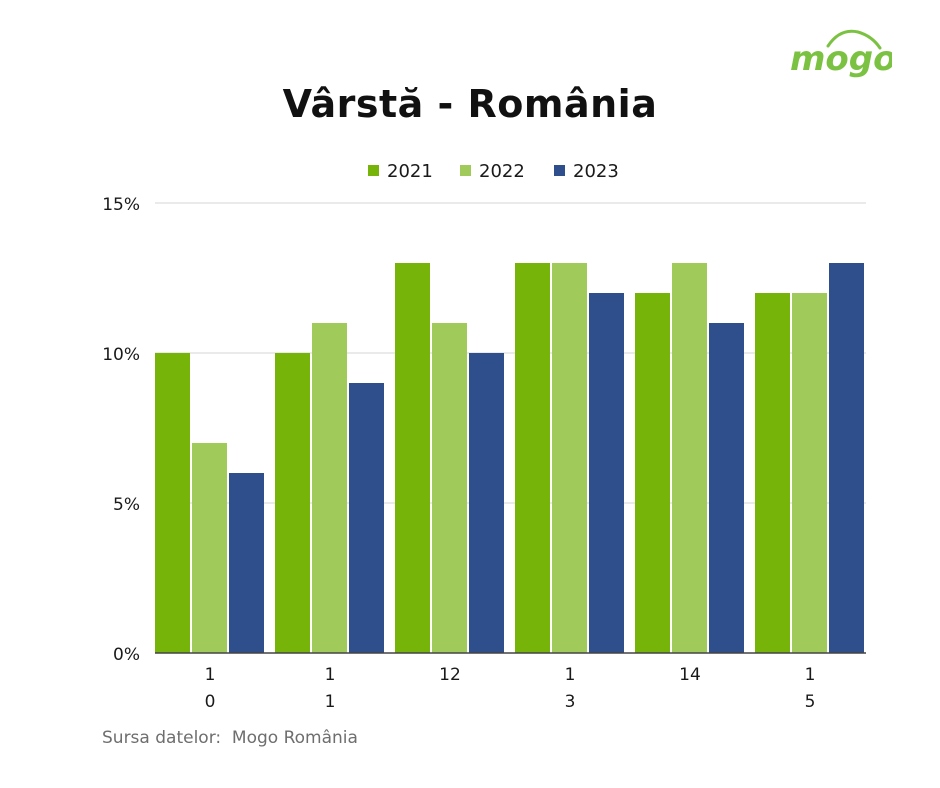  What do you see at coordinates (373, 170) in the screenshot?
I see `legend-swatch-2021` at bounding box center [373, 170].